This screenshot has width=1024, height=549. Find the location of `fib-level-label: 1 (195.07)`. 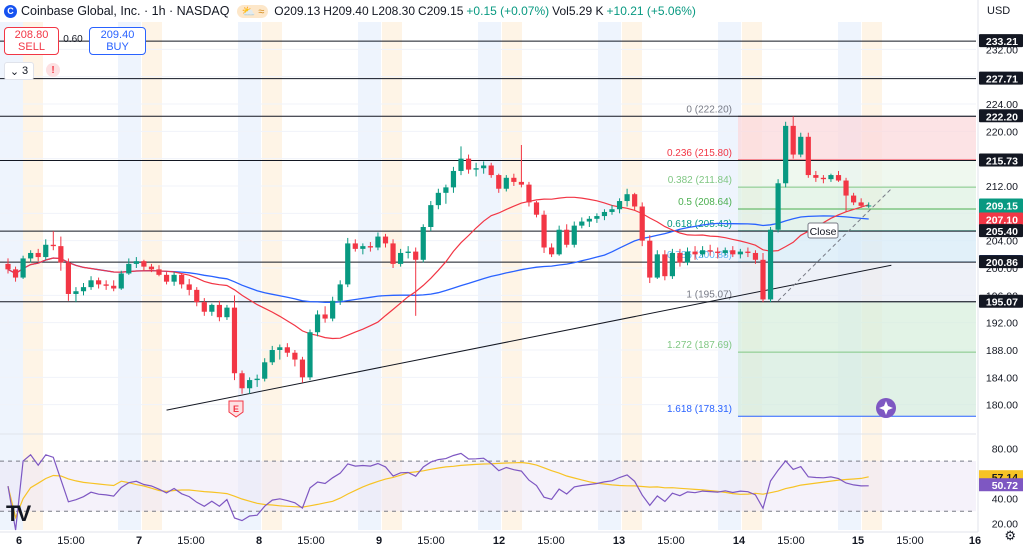

fib-level-label: 1 (195.07) is located at coordinates (709, 295).